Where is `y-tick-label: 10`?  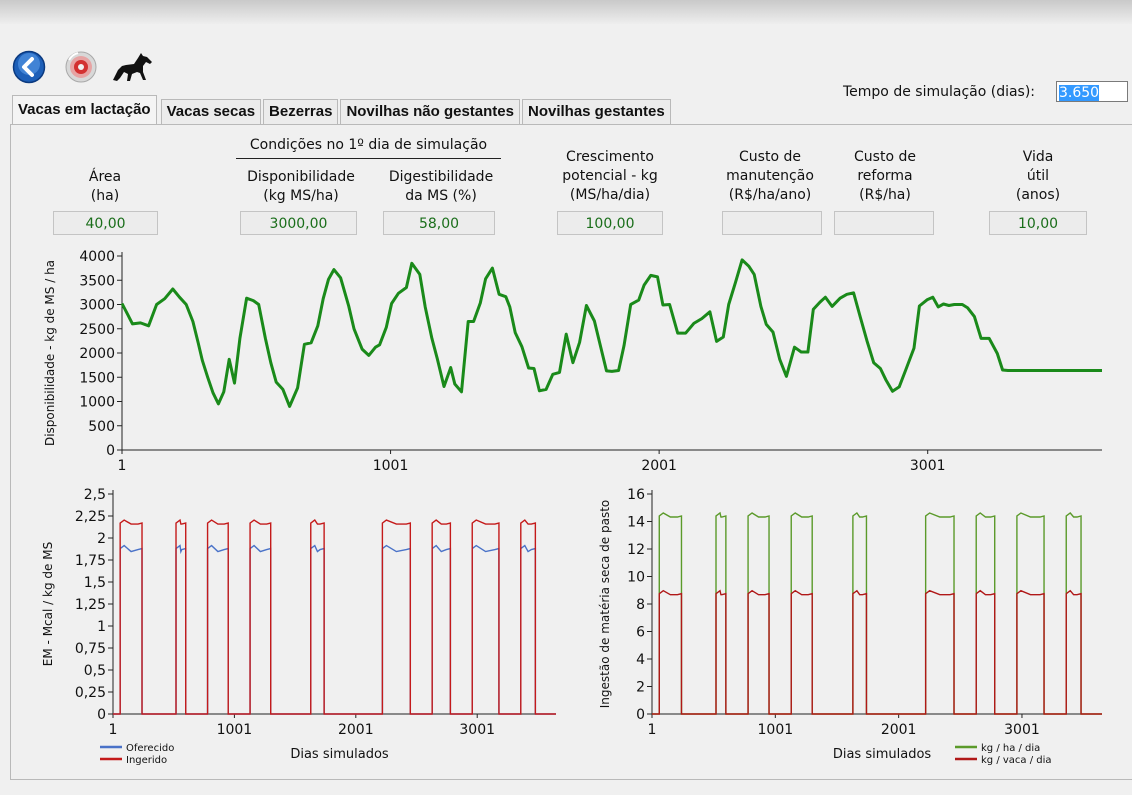
y-tick-label: 10 is located at coordinates (636, 578).